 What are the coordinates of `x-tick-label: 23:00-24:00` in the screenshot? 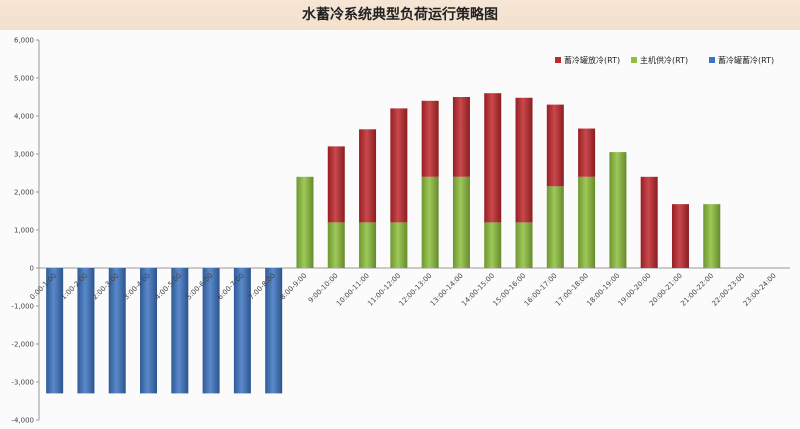 It's located at (760, 290).